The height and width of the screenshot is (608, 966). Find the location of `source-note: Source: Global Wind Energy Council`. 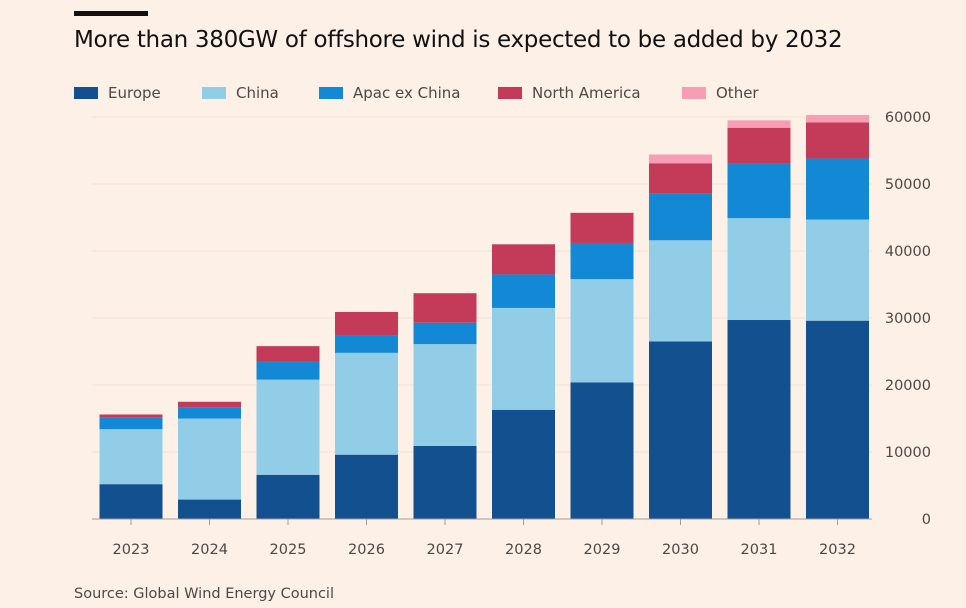

source-note: Source: Global Wind Energy Council is located at coordinates (204, 594).